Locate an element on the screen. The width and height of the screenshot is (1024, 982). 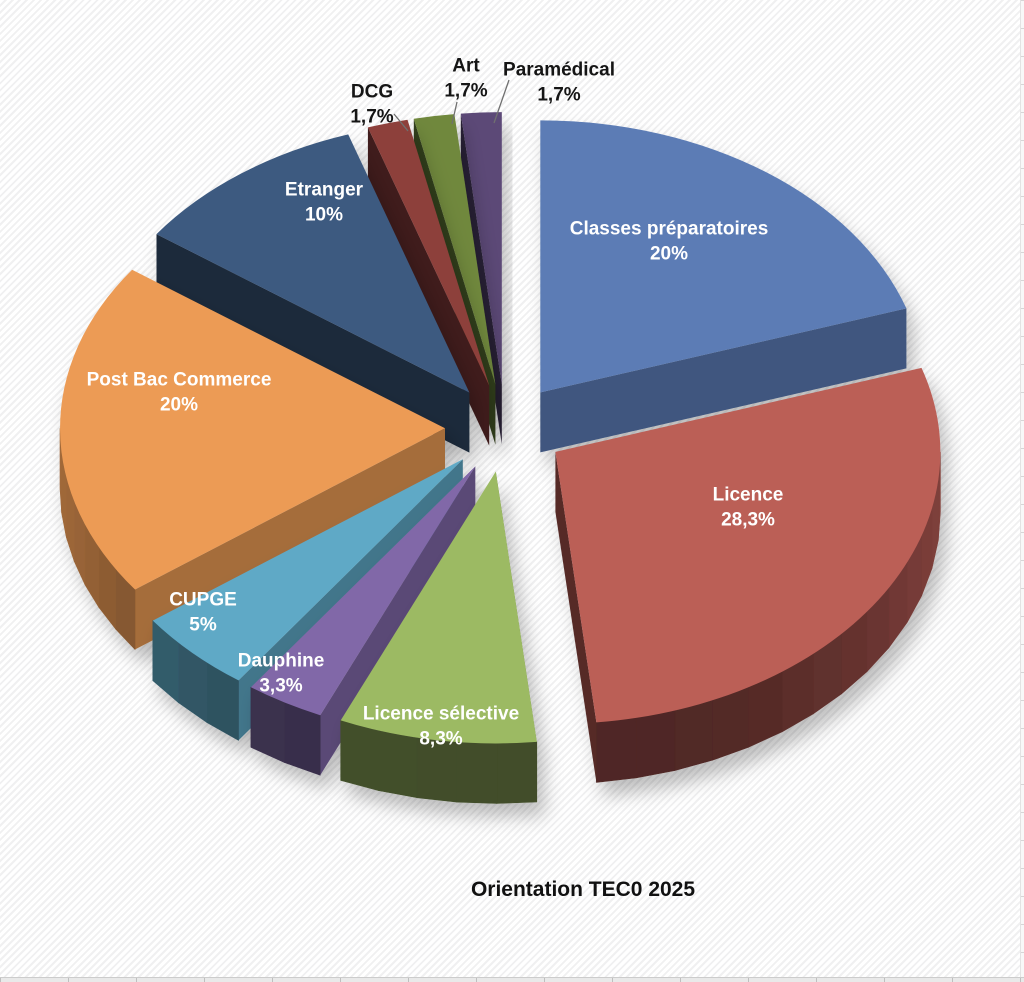
slice-label-percent: 10% is located at coordinates (324, 215).